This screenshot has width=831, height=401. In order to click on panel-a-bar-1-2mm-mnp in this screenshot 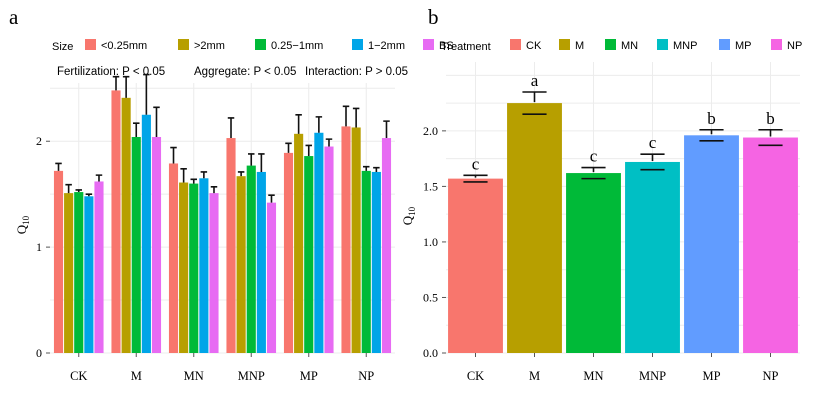, I will do `click(261, 262)`.